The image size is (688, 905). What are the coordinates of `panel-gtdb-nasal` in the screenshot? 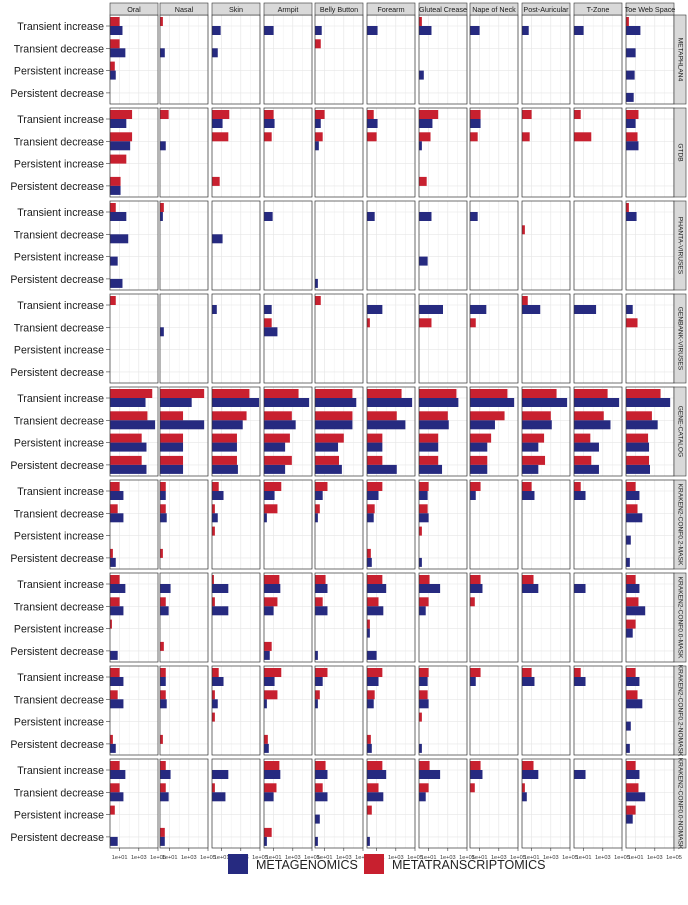 It's located at (184, 152).